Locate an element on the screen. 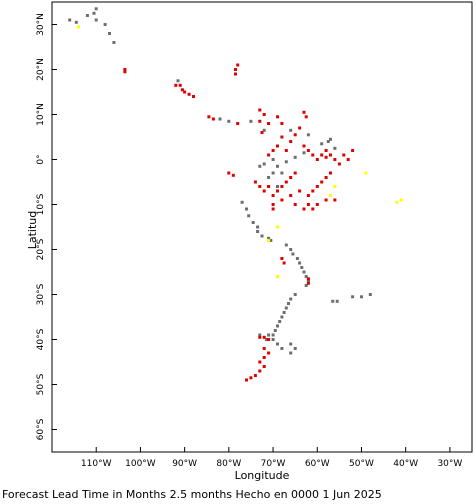 The image size is (476, 504). lat-tick-label: 30°S is located at coordinates (41, 294).